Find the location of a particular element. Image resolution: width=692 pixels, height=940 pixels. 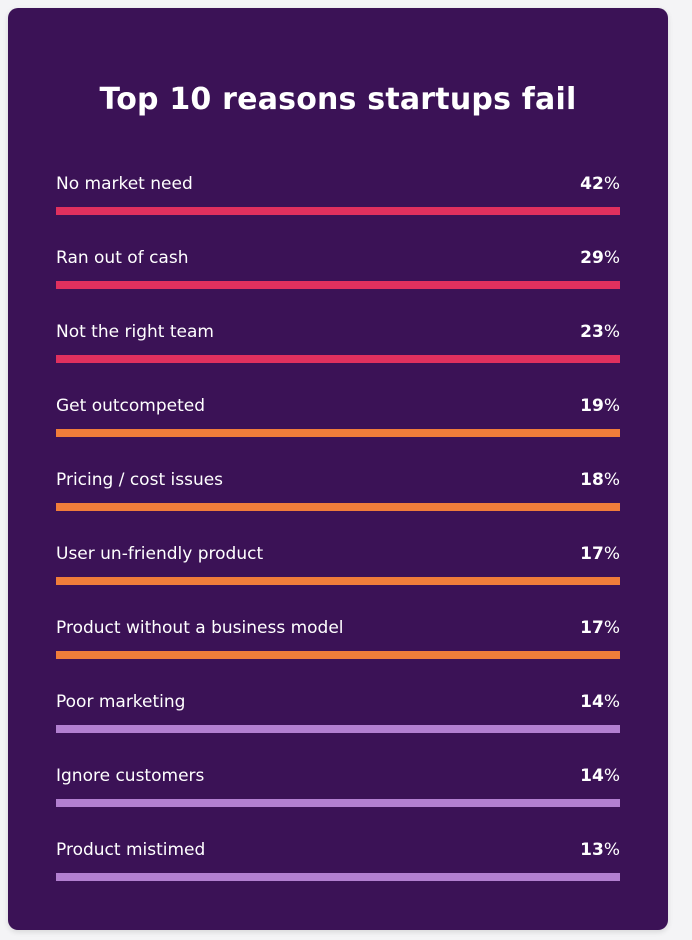

bar-row: Product mistimed 13% is located at coordinates (338, 866).